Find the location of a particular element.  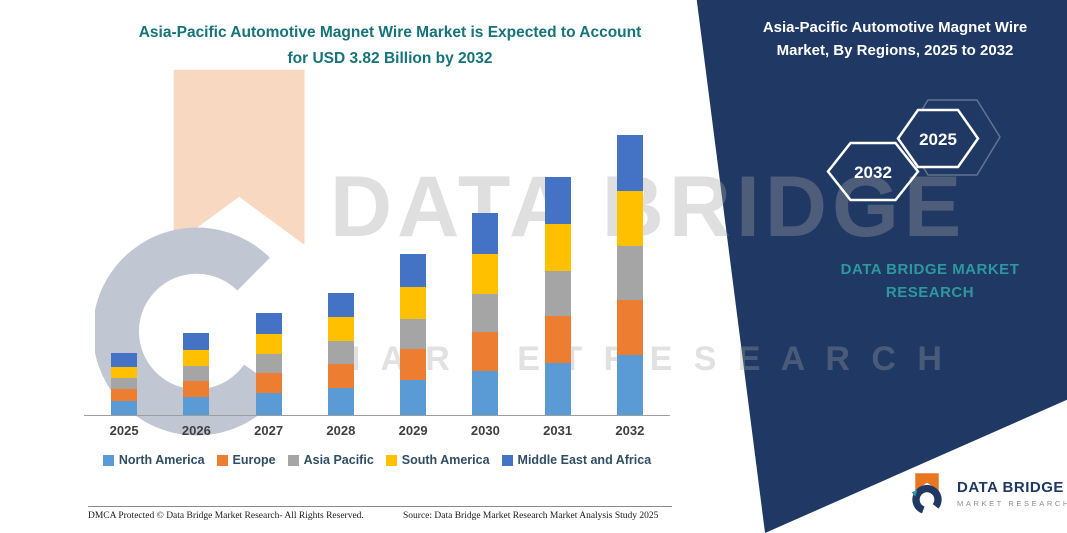

stacked-bar-2025 is located at coordinates (124, 383).